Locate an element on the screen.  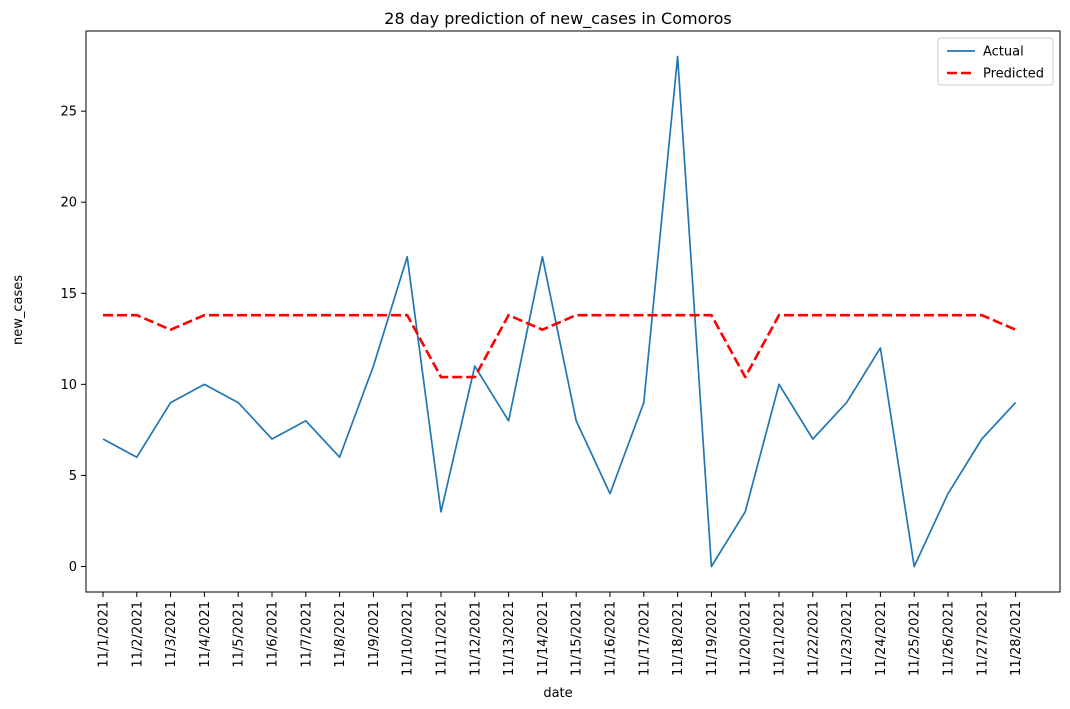
legend: Actual Predicted is located at coordinates (995, 61).